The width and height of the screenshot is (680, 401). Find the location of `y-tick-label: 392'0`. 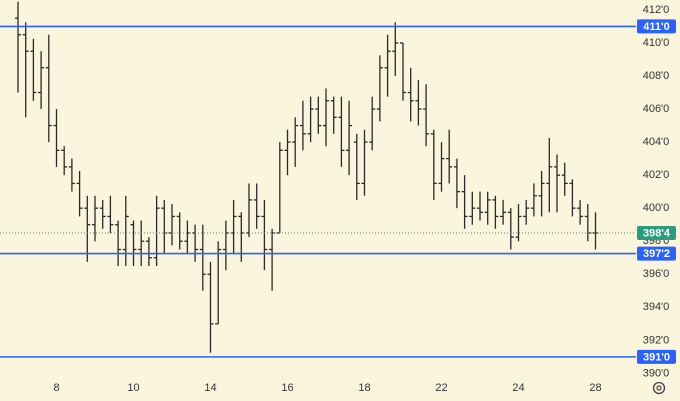

y-tick-label: 392'0 is located at coordinates (656, 340).